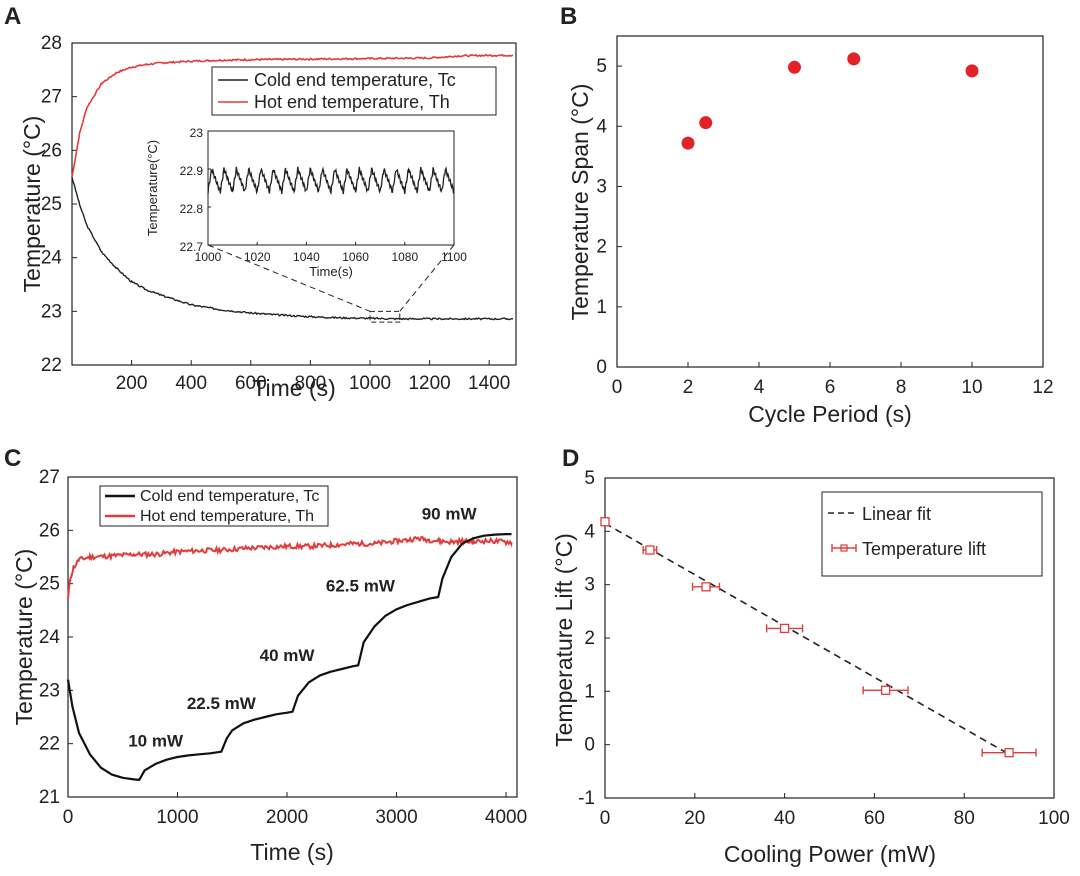  Describe the element at coordinates (617, 387) in the screenshot. I see `panel-b-x-tick-label: 0` at that location.